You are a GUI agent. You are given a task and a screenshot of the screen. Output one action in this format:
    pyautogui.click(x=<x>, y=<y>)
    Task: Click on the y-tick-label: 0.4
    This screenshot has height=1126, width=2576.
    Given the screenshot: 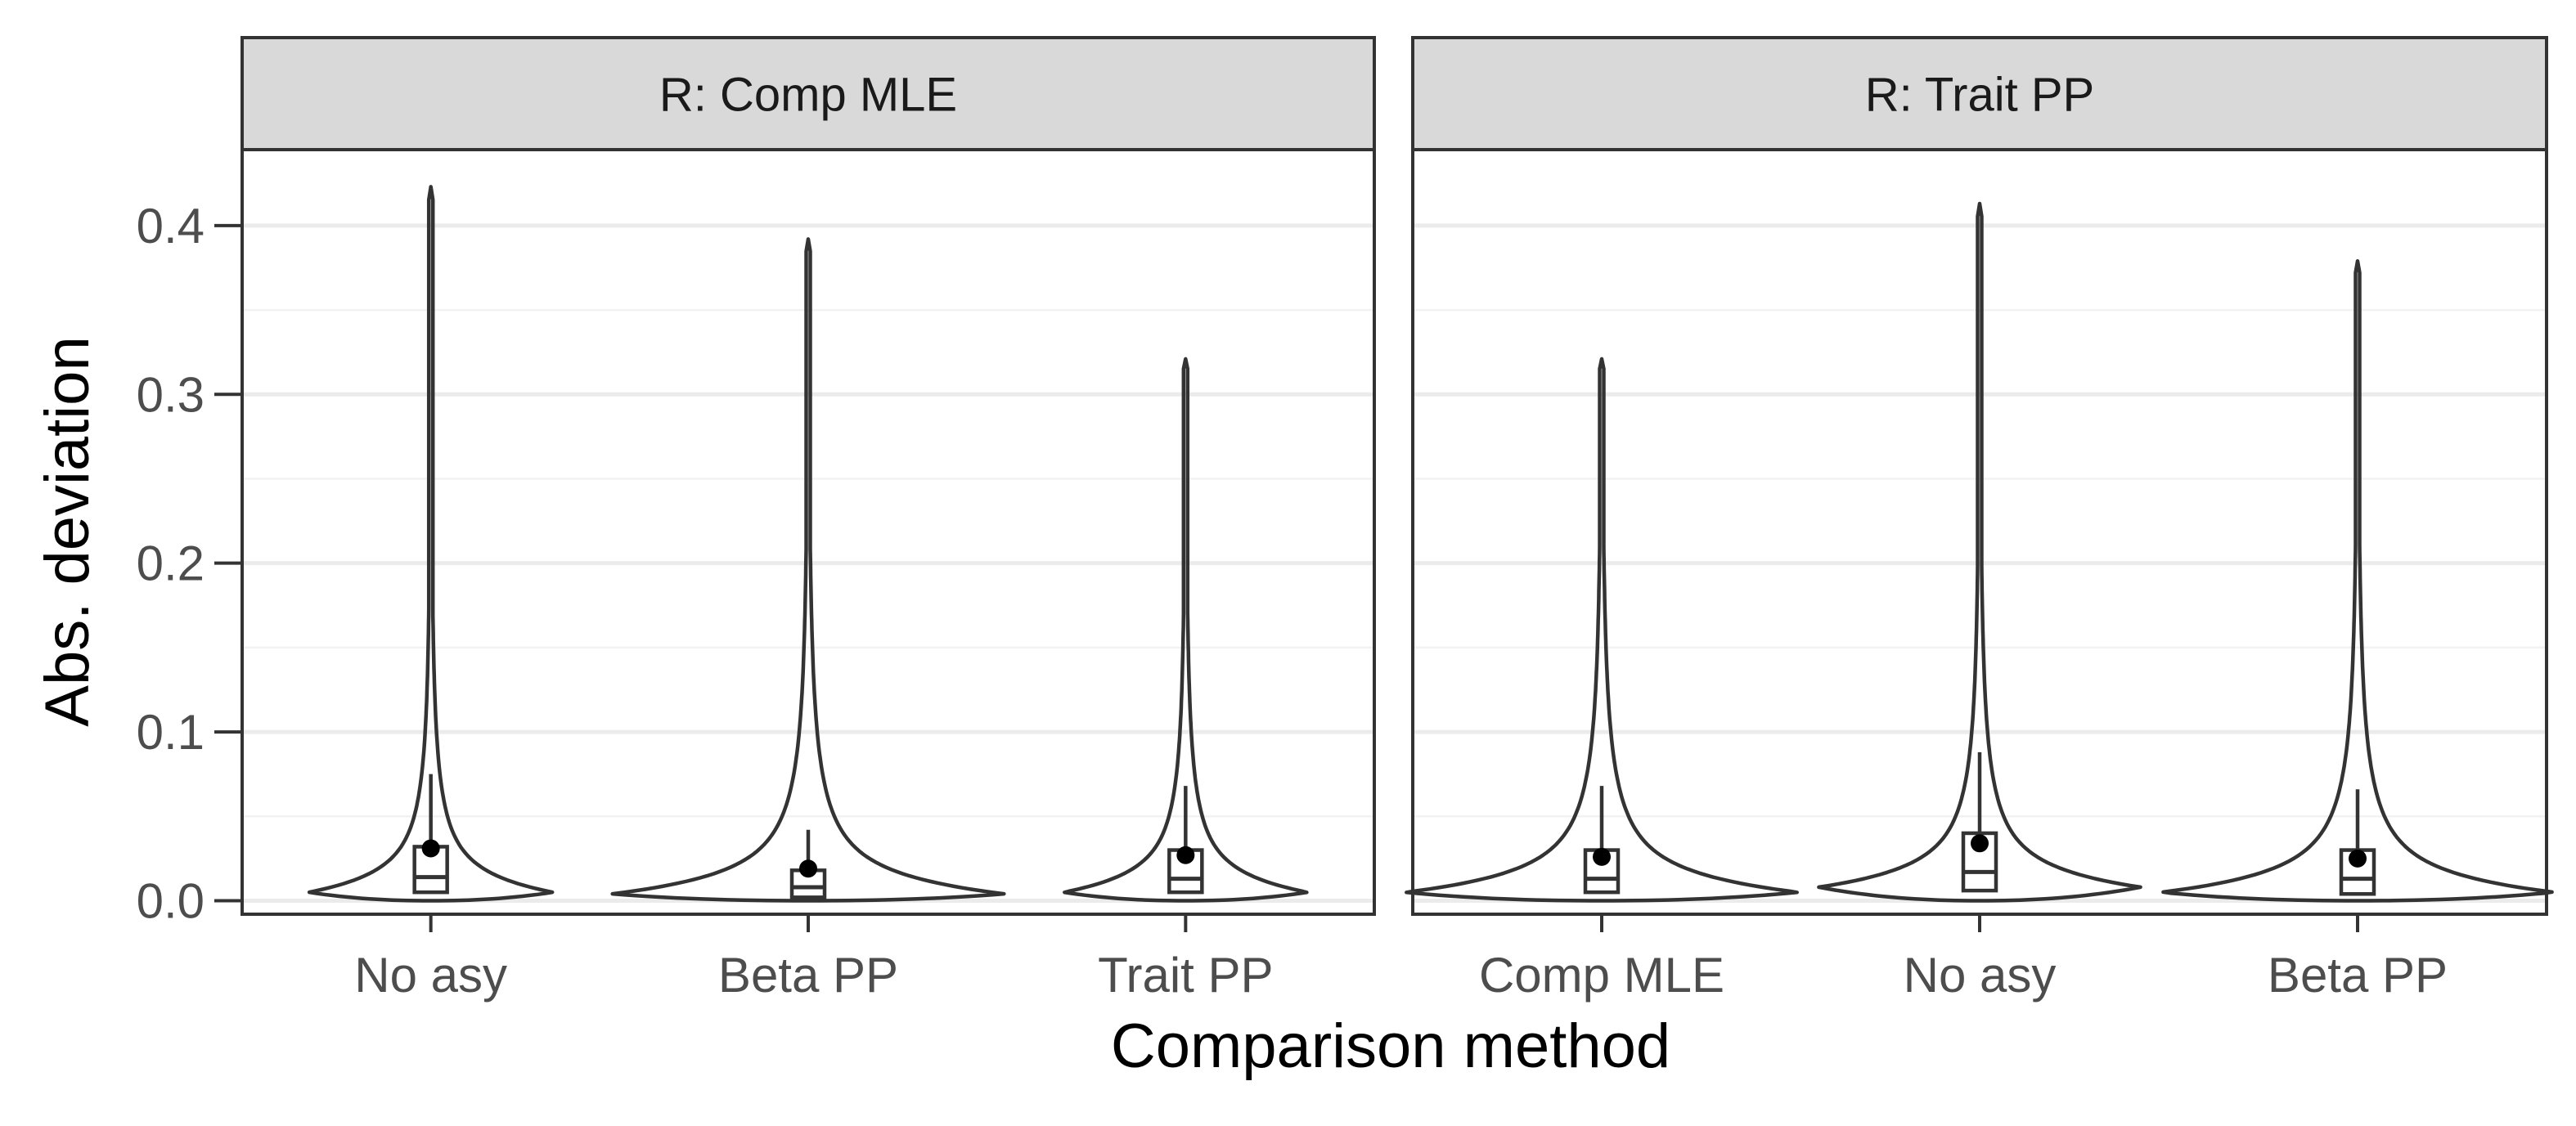 What is the action you would take?
    pyautogui.click(x=171, y=226)
    